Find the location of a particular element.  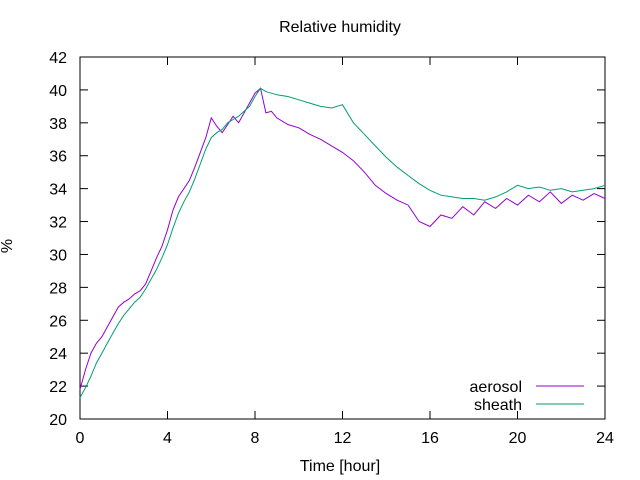

x-tick-label: 24 is located at coordinates (605, 438).